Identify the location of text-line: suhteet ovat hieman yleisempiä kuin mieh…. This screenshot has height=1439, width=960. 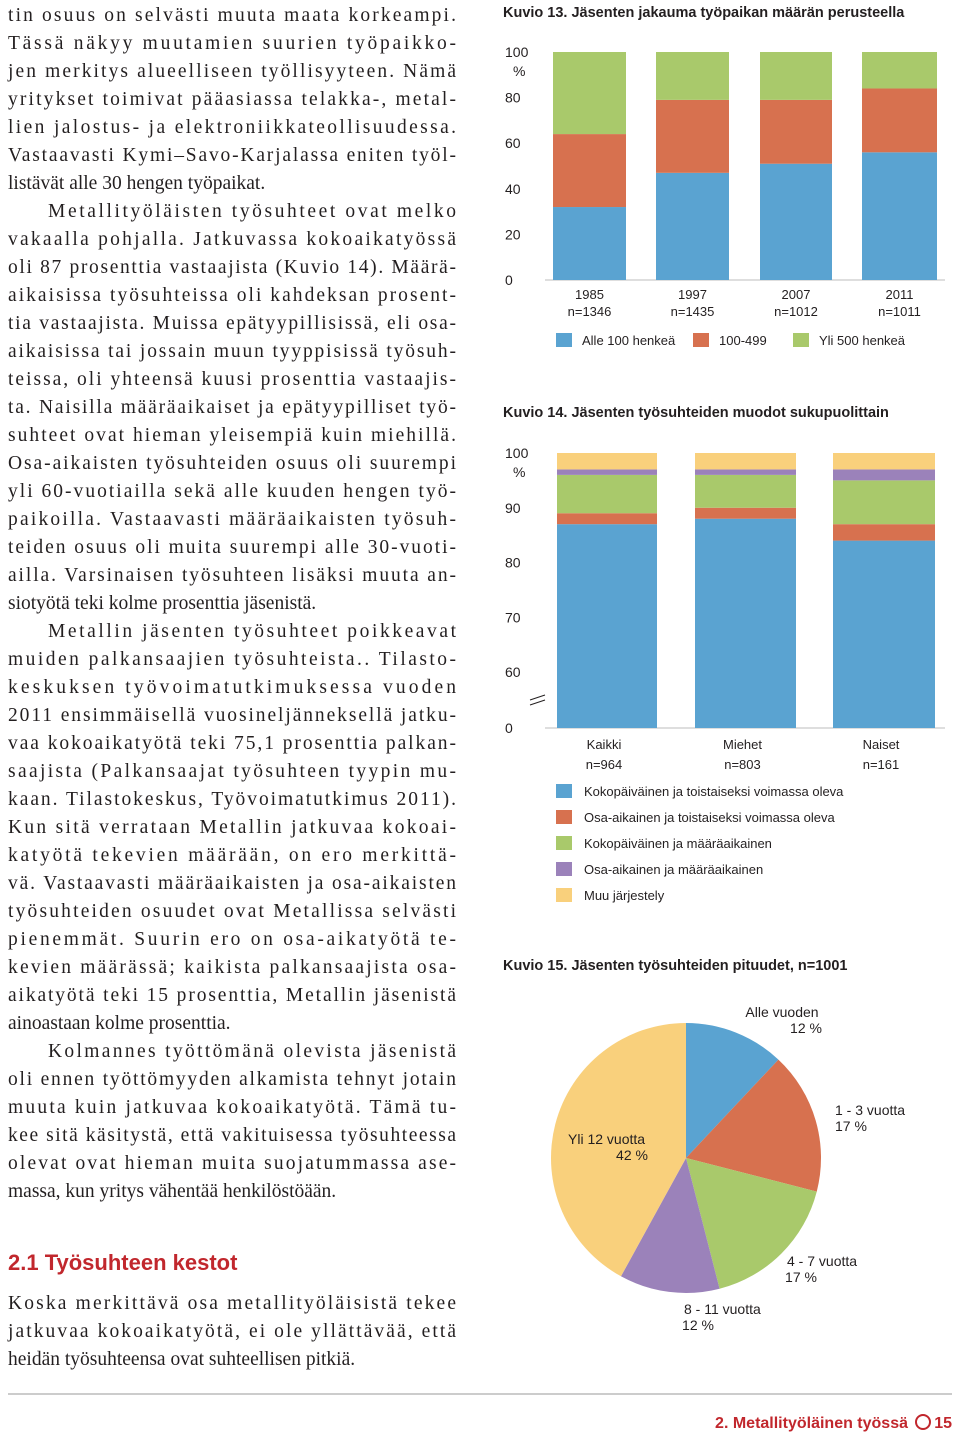
(232, 435).